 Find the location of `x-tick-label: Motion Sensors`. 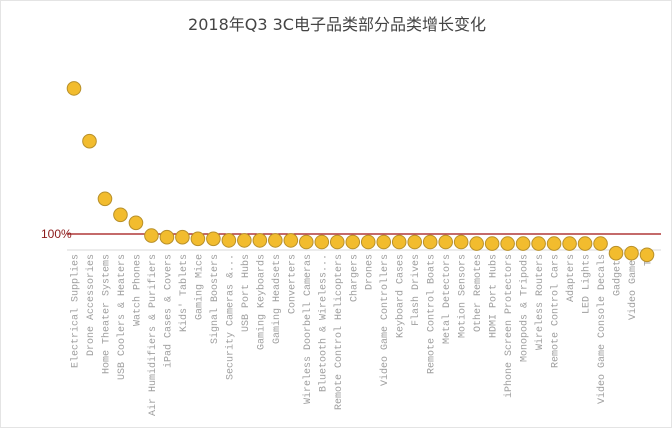

x-tick-label: Motion Sensors is located at coordinates (463, 296).